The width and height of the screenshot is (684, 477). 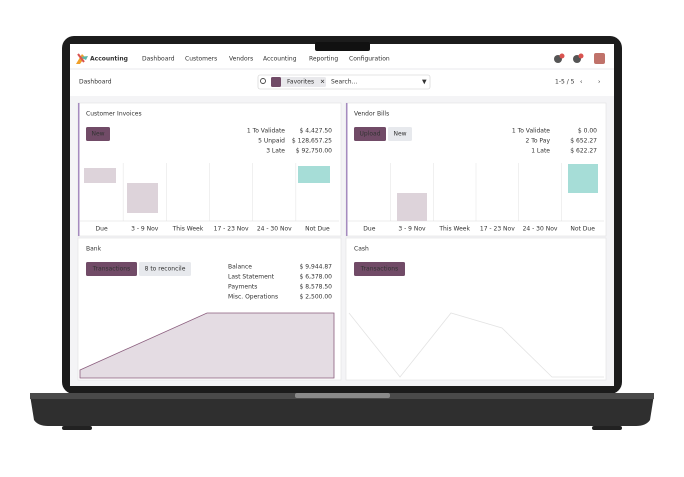 What do you see at coordinates (314, 151) in the screenshot?
I see `stat-value: $ 92,750.00` at bounding box center [314, 151].